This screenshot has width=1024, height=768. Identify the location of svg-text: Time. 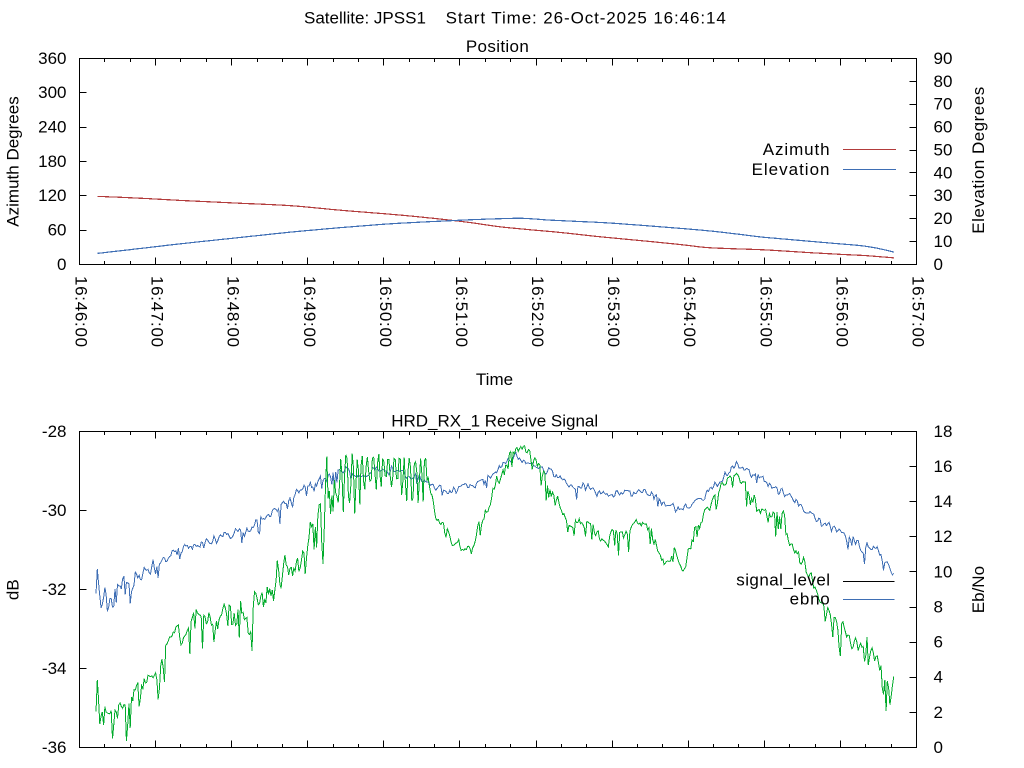
(494, 379).